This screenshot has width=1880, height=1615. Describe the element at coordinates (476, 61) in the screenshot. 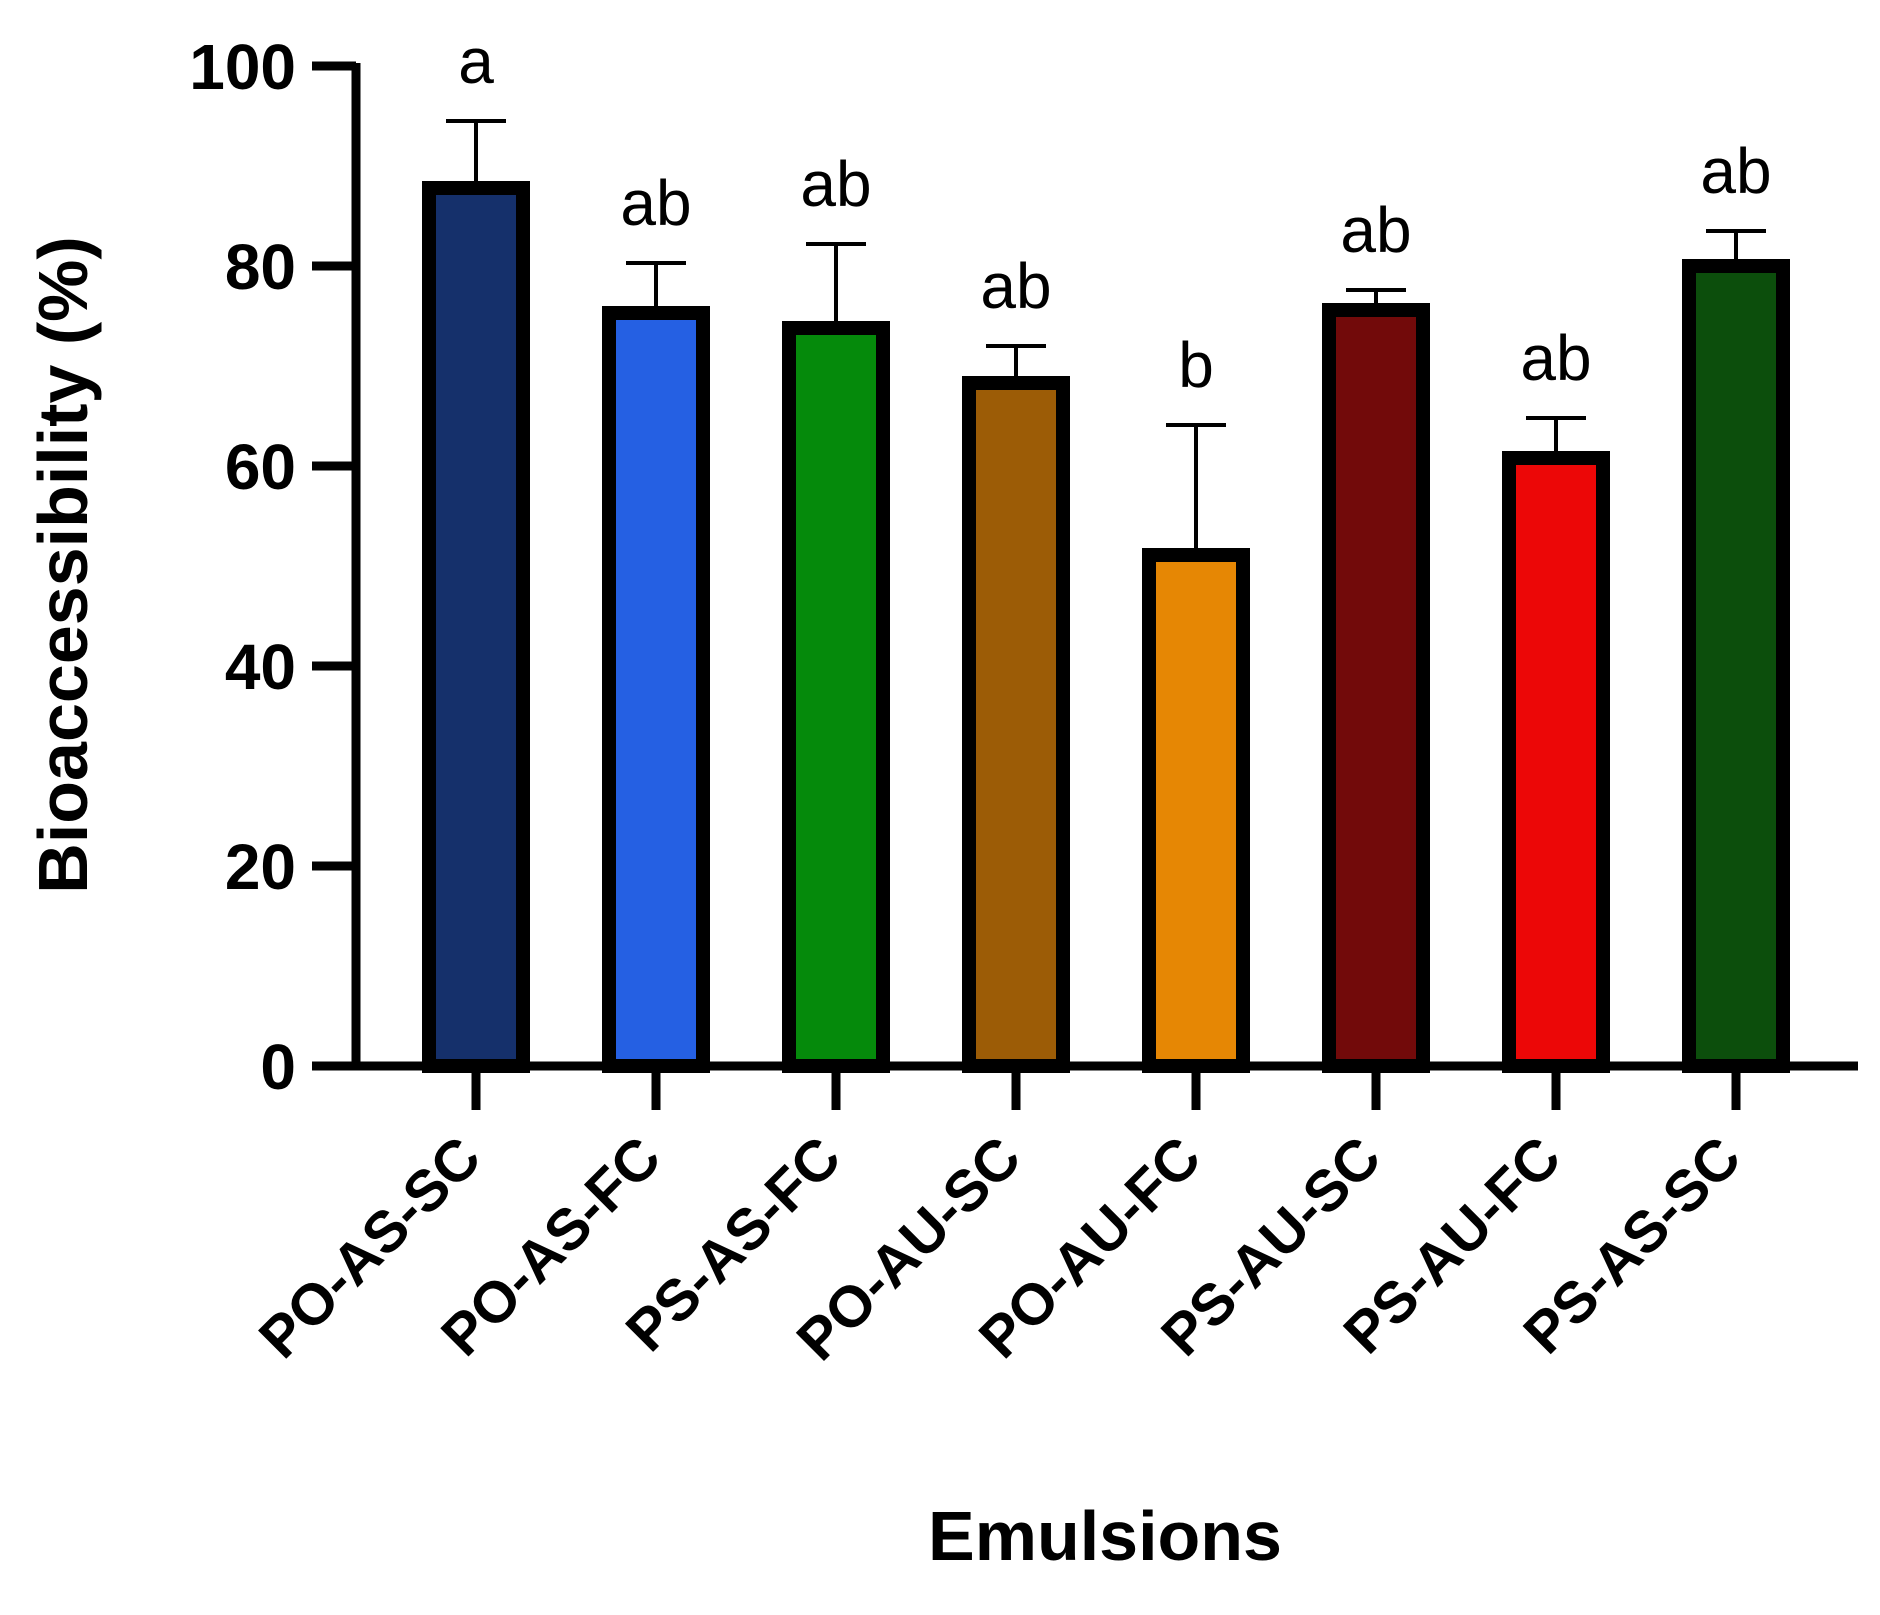

I see `significance-label: a` at that location.